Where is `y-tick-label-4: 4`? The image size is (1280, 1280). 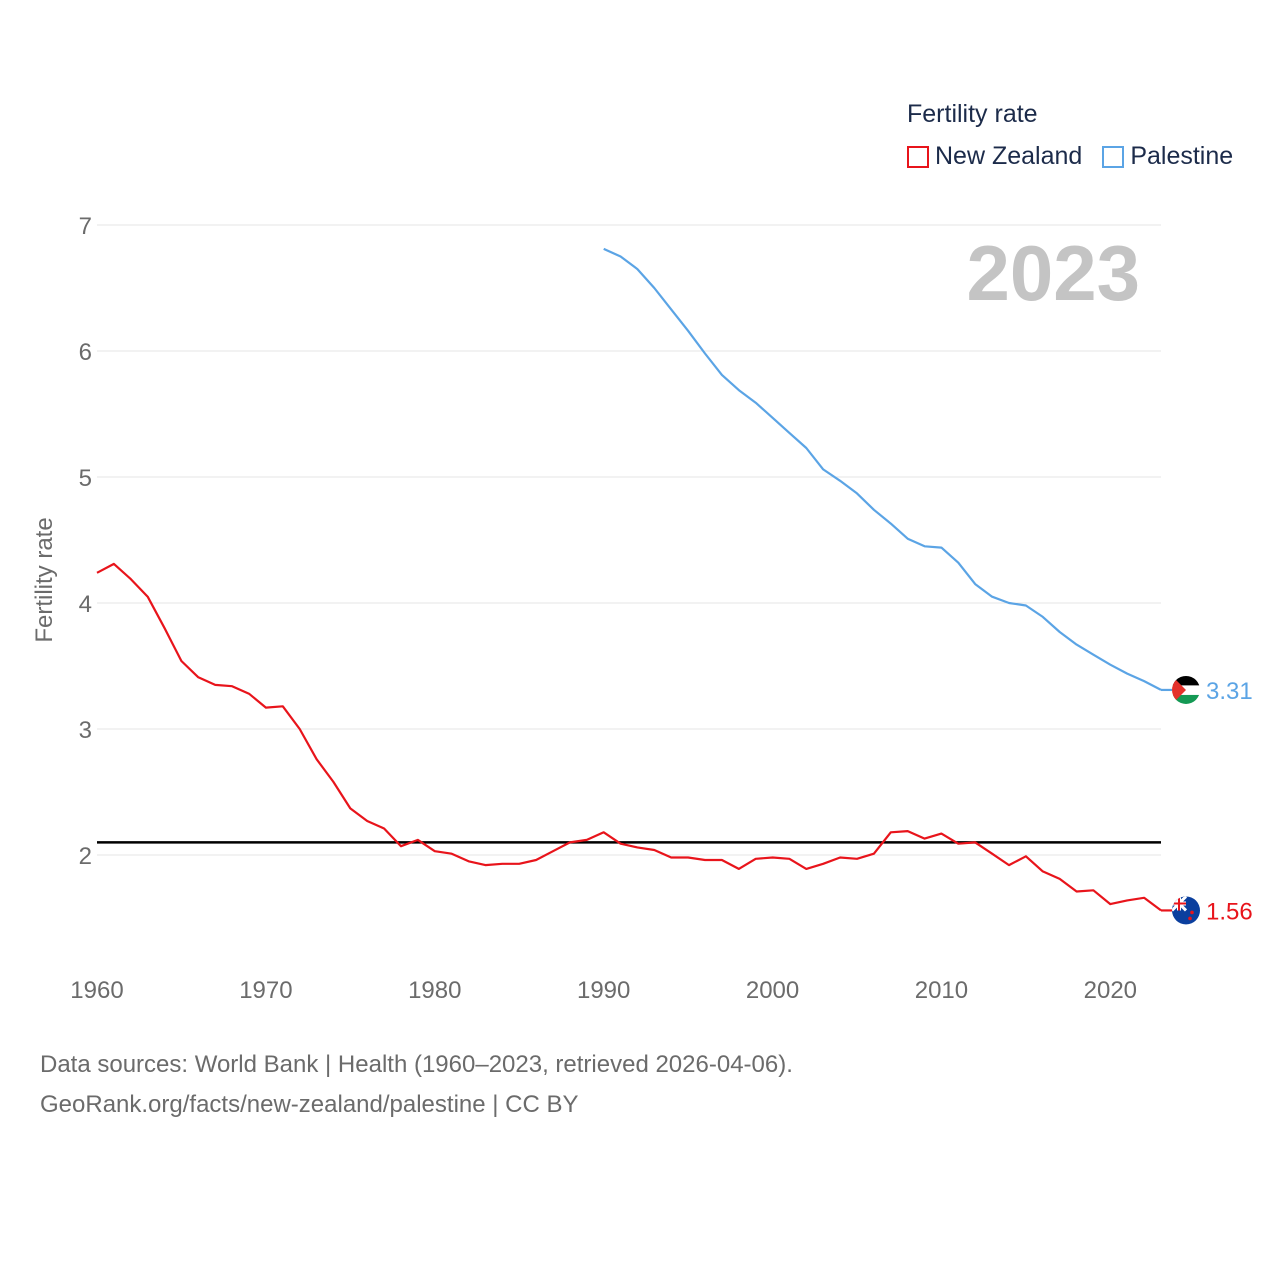 y-tick-label-4: 4 is located at coordinates (85, 604).